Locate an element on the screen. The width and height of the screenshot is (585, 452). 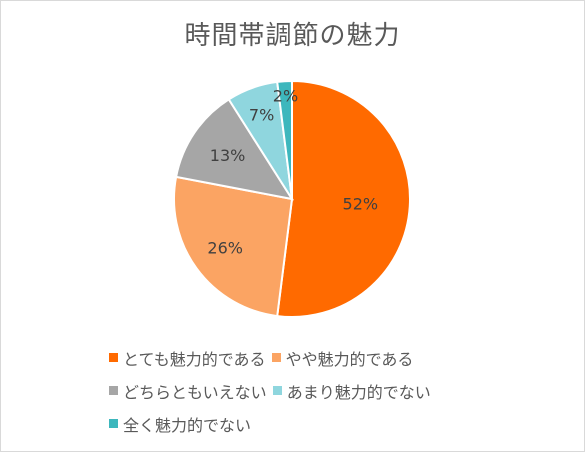
legend-item-1: とても魅力的である is located at coordinates (187, 358).